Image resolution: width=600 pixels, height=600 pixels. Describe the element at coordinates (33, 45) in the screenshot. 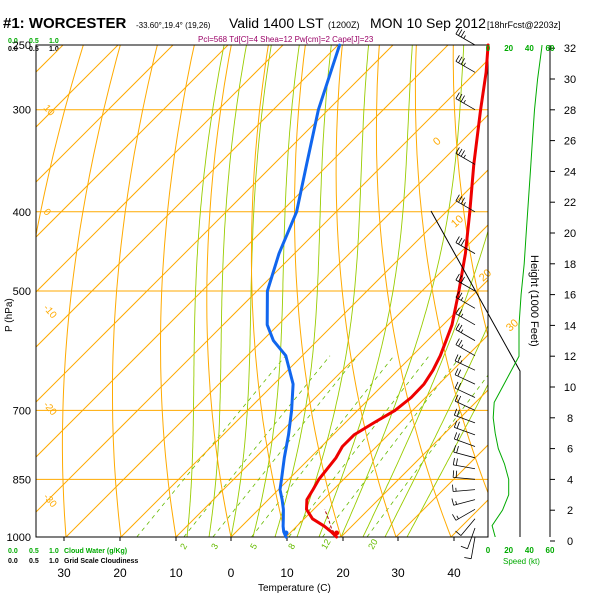

I see `top-cloud-water-scale: 0.0 0.5 1.0 0.0 0.5 1.0` at that location.